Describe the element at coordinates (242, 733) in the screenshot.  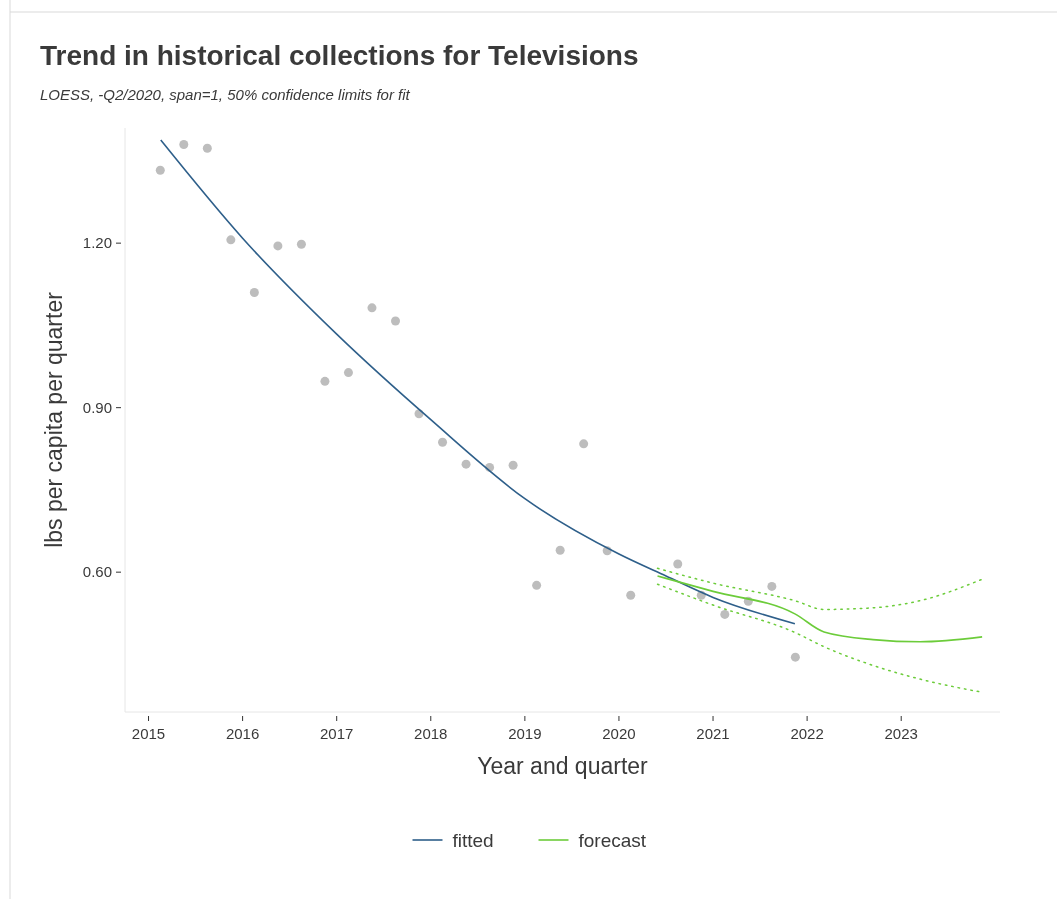
I see `x-tick-label: 2016` at that location.